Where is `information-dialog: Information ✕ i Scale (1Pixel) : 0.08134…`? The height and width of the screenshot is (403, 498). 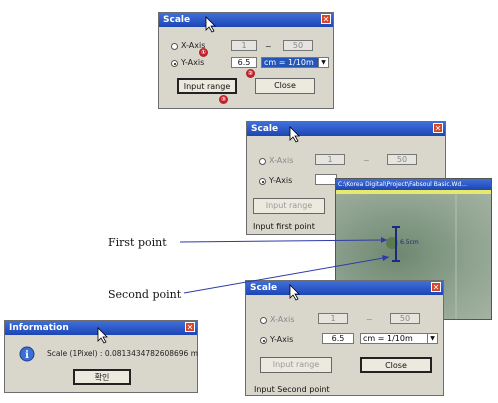
information-dialog: Information ✕ i Scale (1Pixel) : 0.08134… is located at coordinates (101, 356).